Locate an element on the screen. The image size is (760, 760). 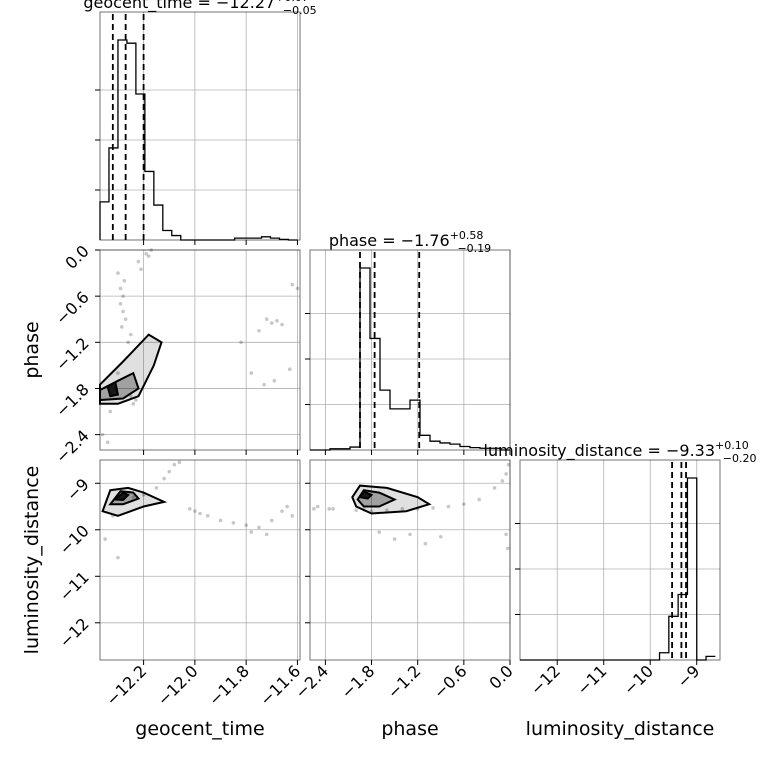
y-axis-label-phase: phase is located at coordinates (32, 349).